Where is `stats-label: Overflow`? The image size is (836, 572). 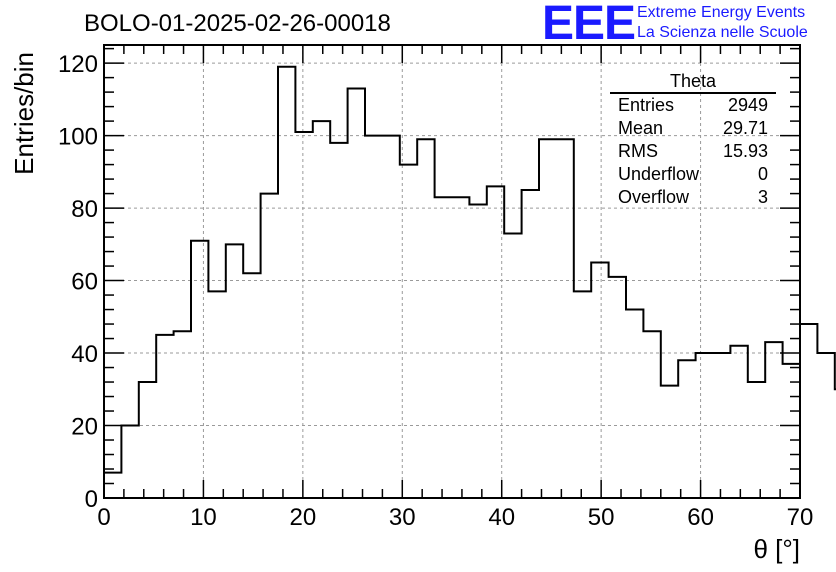
stats-label: Overflow is located at coordinates (654, 197).